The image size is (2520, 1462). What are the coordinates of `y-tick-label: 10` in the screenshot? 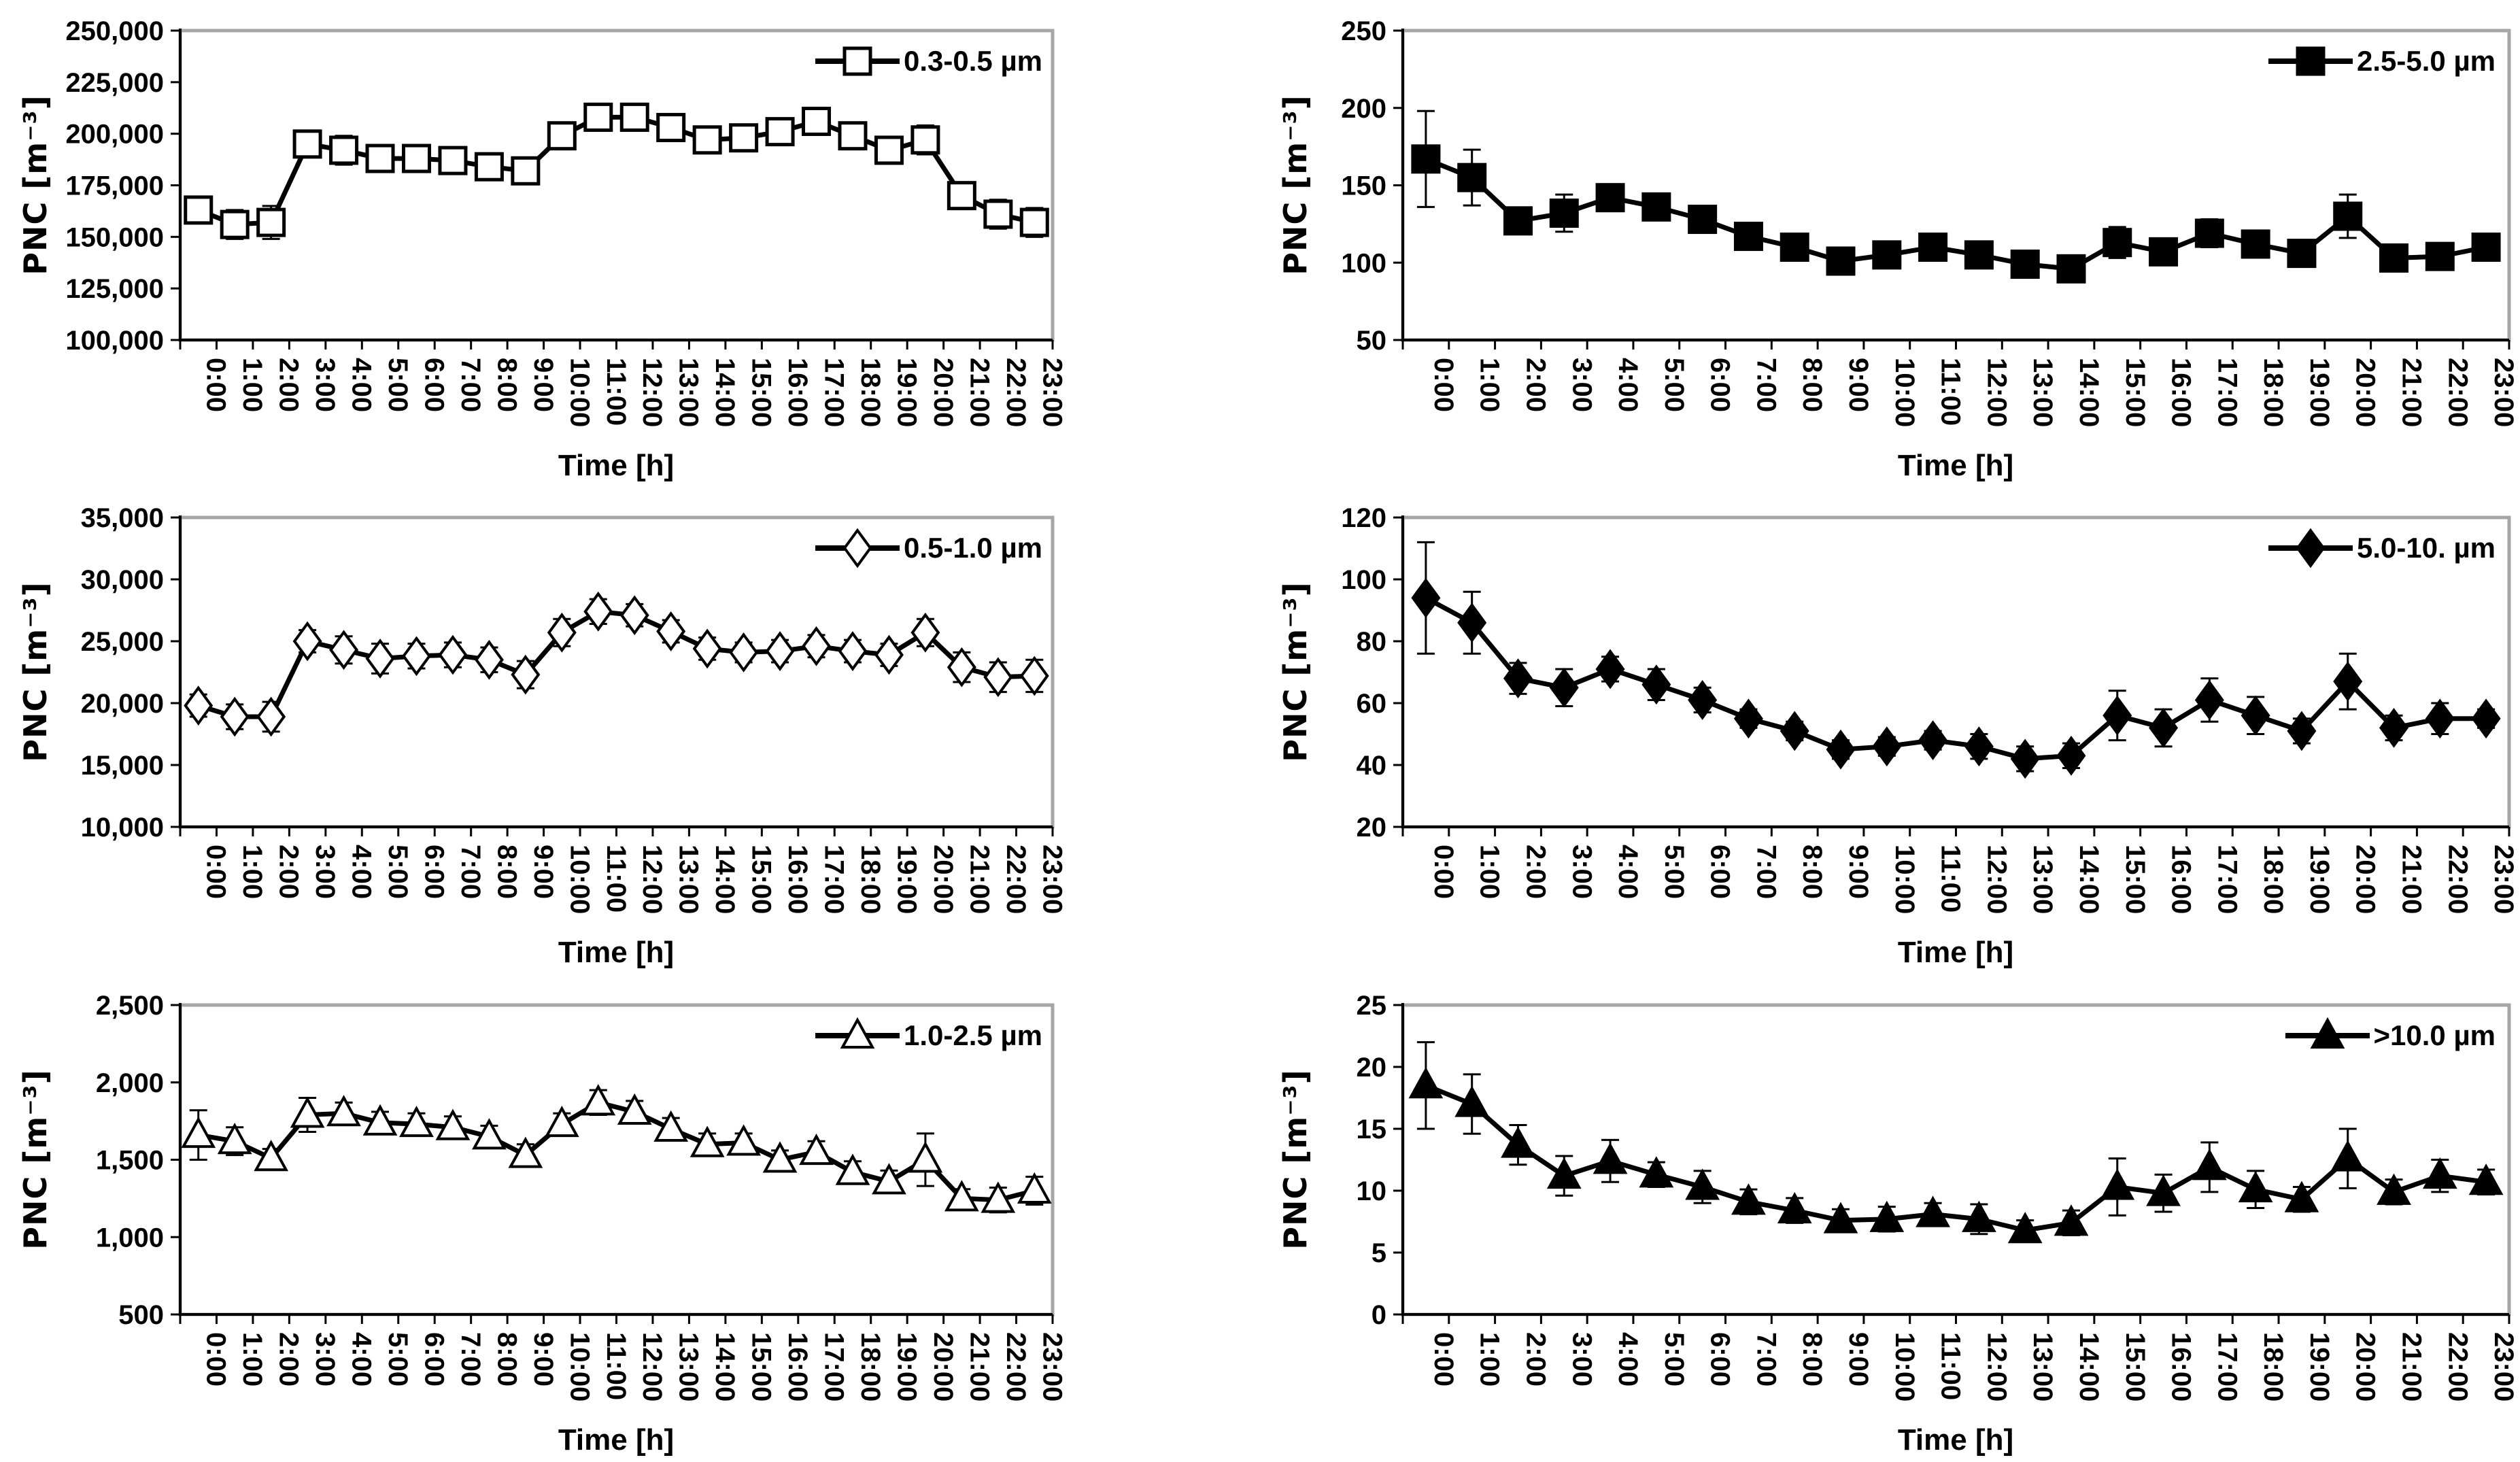 It's located at (1372, 1191).